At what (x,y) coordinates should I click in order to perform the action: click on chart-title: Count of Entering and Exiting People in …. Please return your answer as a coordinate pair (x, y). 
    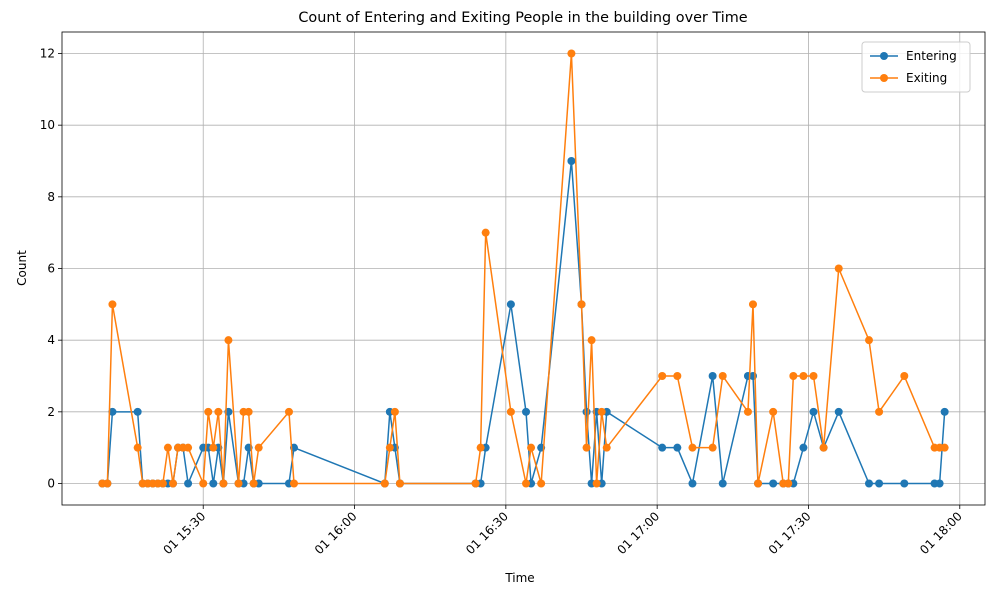
    Looking at the image, I should click on (522, 18).